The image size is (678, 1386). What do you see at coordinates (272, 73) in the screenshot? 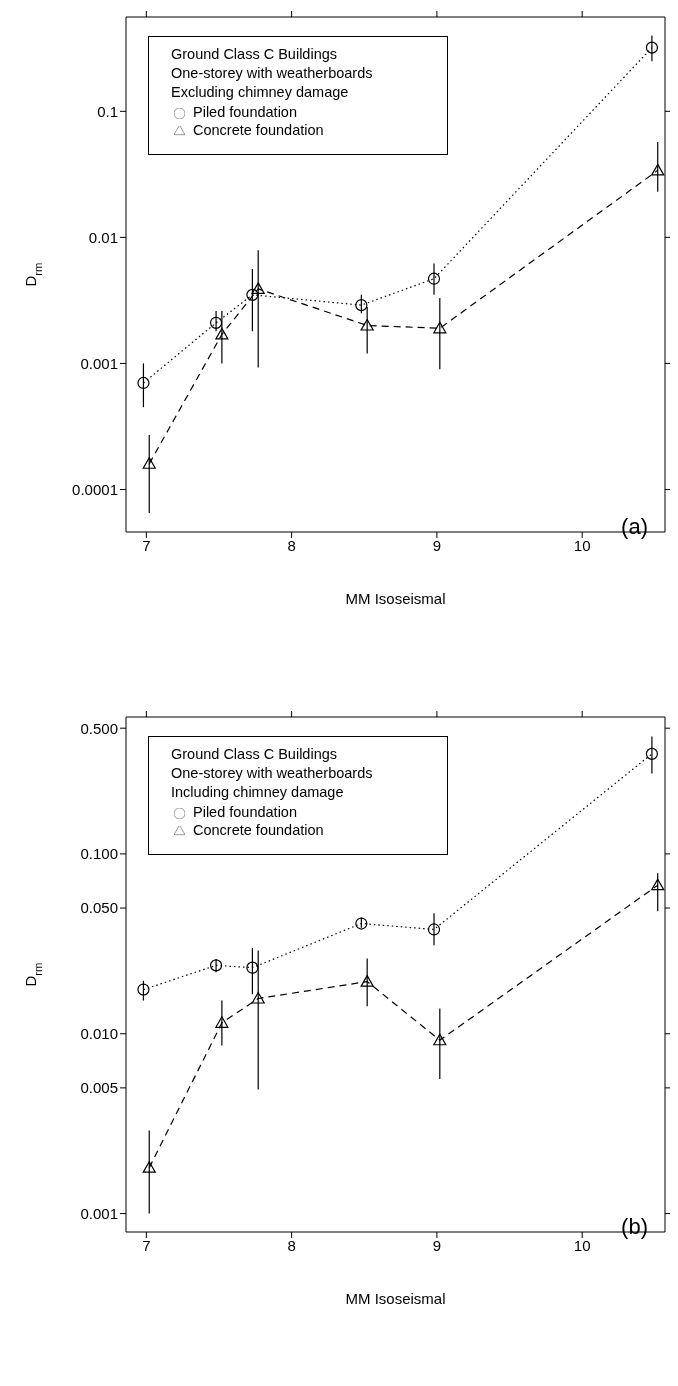
I see `legend-title: Ground Class C Buildings One-storey with weatherboards Excluding chimney damage` at bounding box center [272, 73].